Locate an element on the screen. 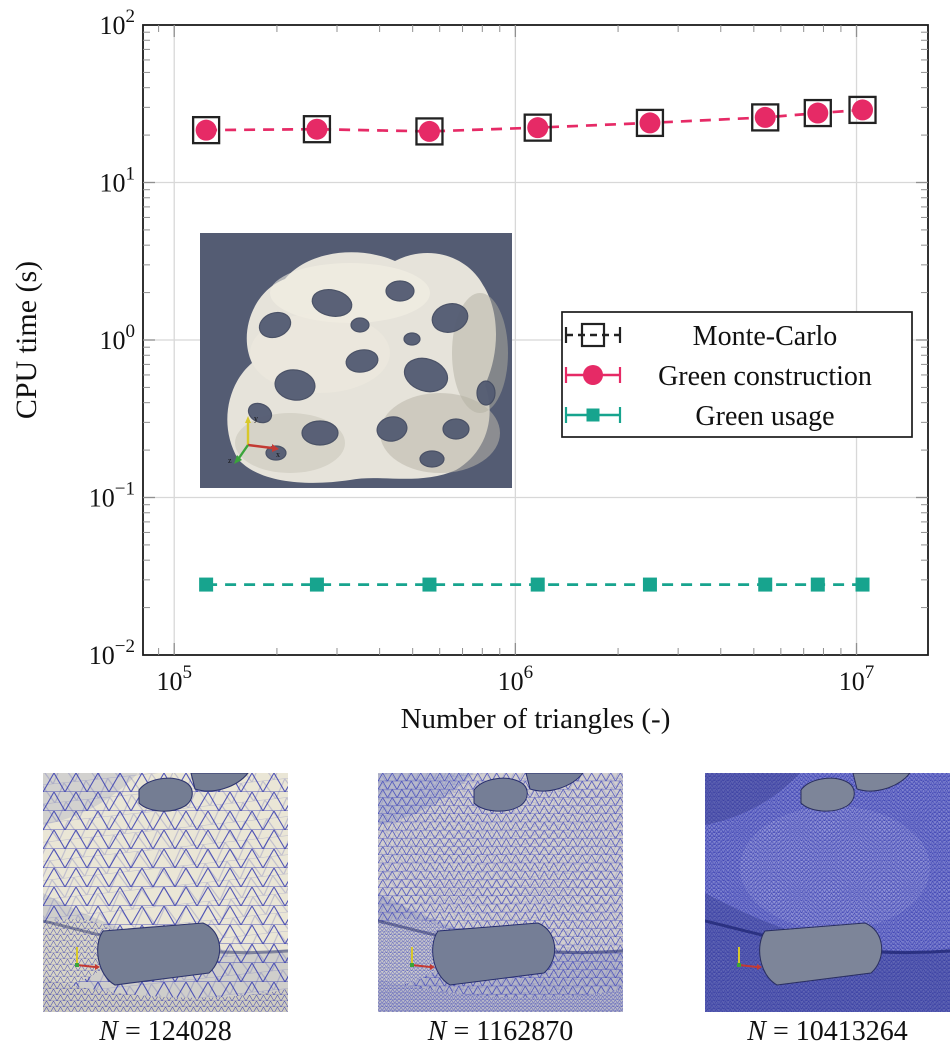 The height and width of the screenshot is (1054, 951). mesh-thumbnail-medium is located at coordinates (500, 892).